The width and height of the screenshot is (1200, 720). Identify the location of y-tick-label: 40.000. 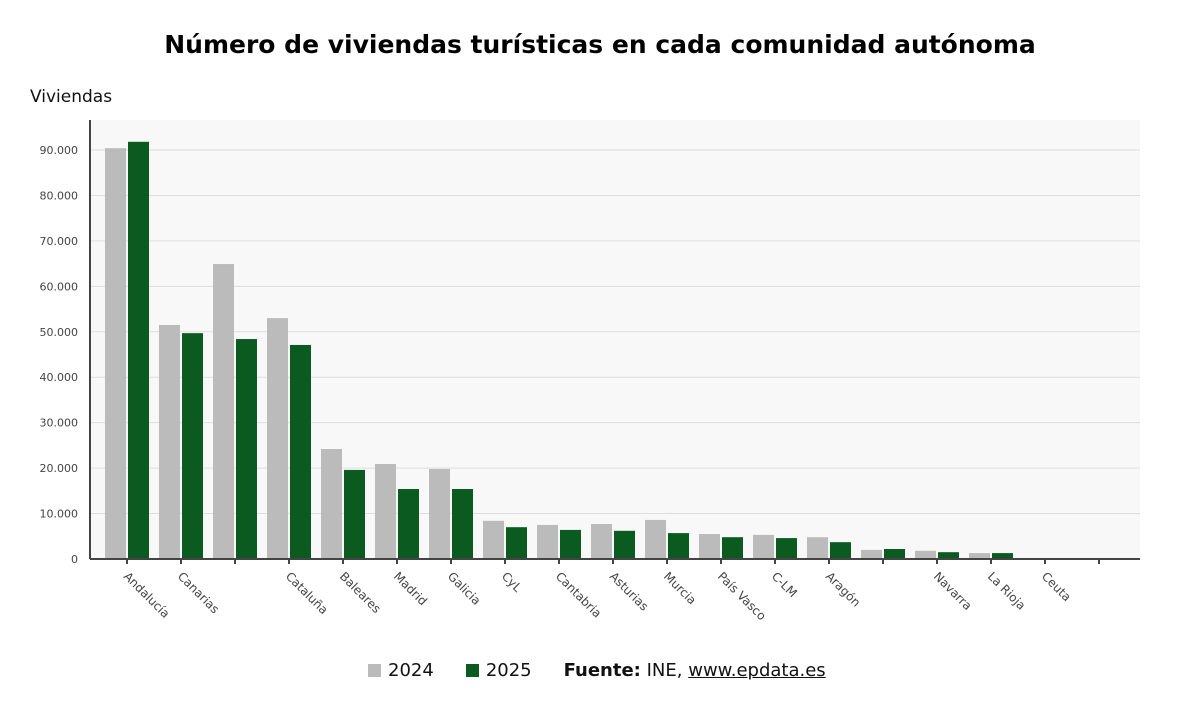
(59, 377).